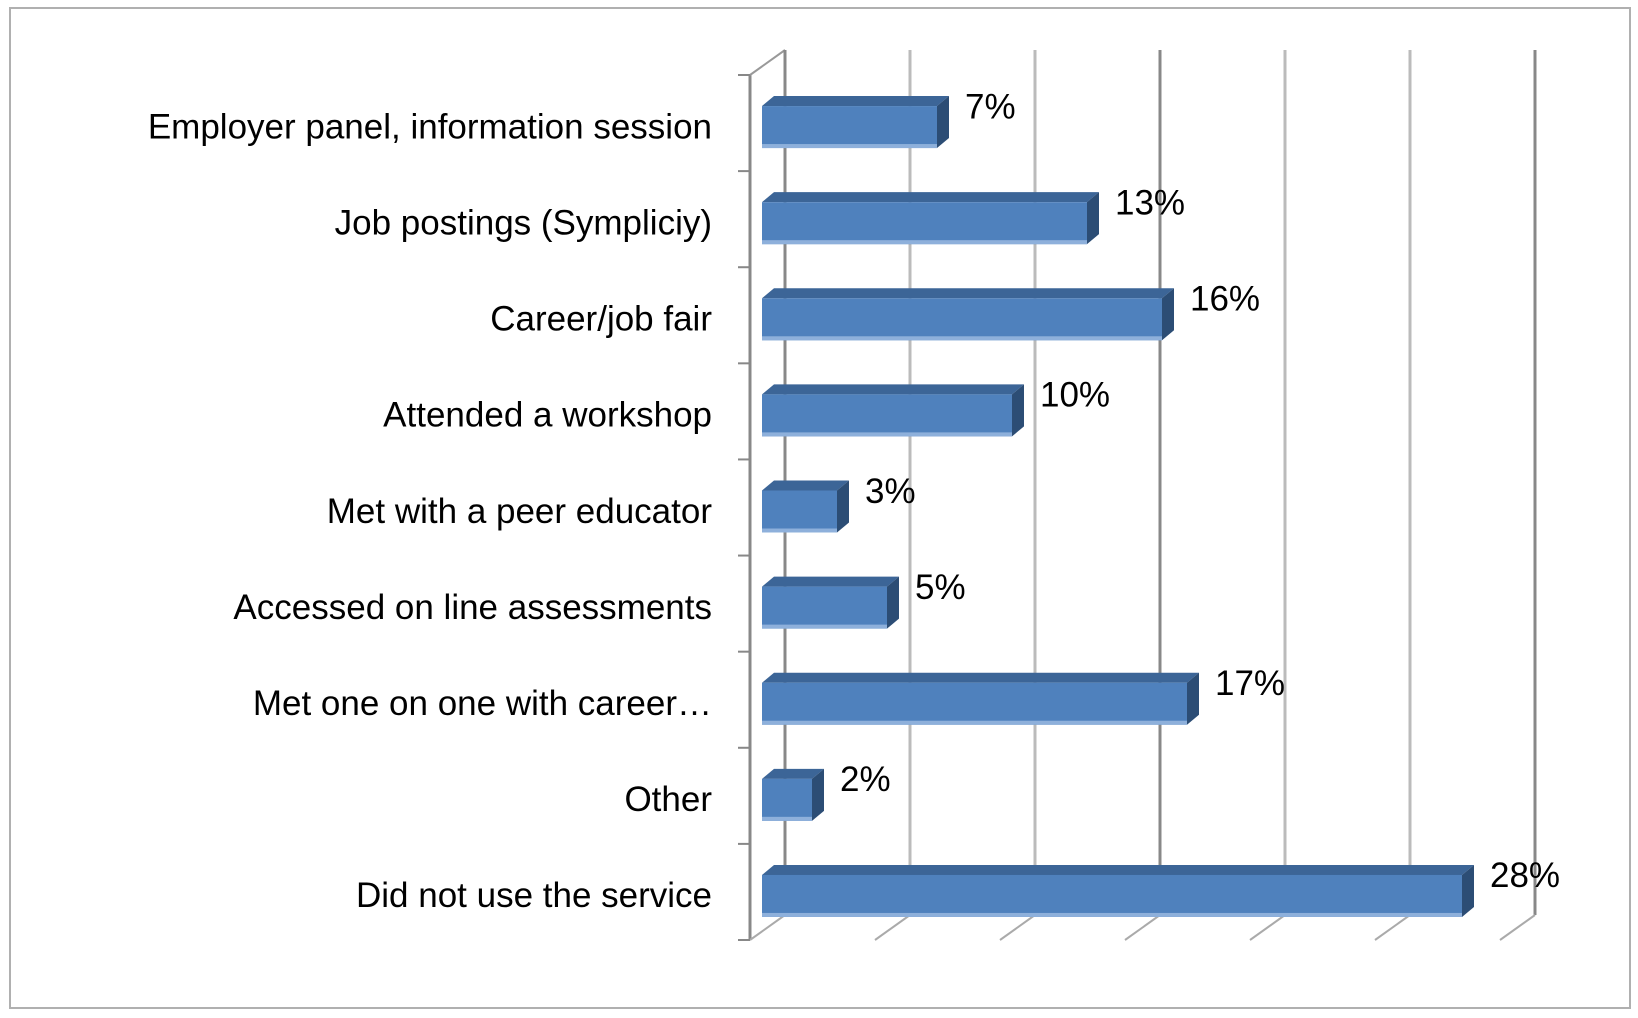 This screenshot has width=1638, height=1018. What do you see at coordinates (865, 779) in the screenshot?
I see `data-label: 2%` at bounding box center [865, 779].